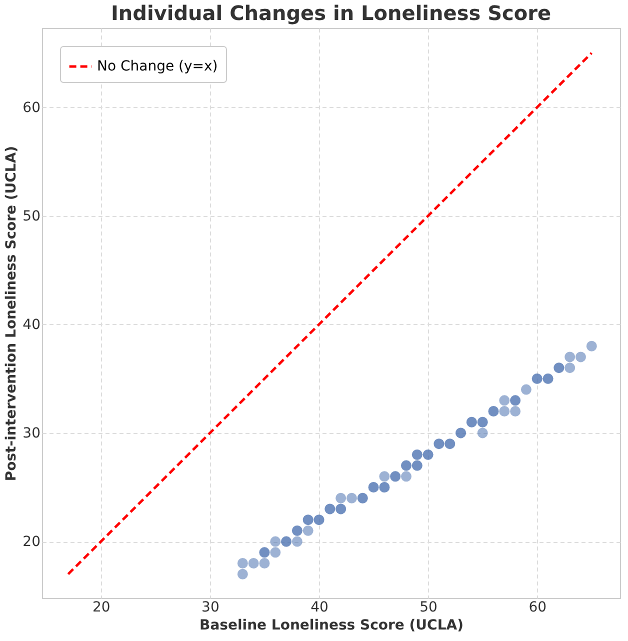 This screenshot has width=628, height=641. What do you see at coordinates (31, 324) in the screenshot?
I see `y-tick-label: 40` at bounding box center [31, 324].